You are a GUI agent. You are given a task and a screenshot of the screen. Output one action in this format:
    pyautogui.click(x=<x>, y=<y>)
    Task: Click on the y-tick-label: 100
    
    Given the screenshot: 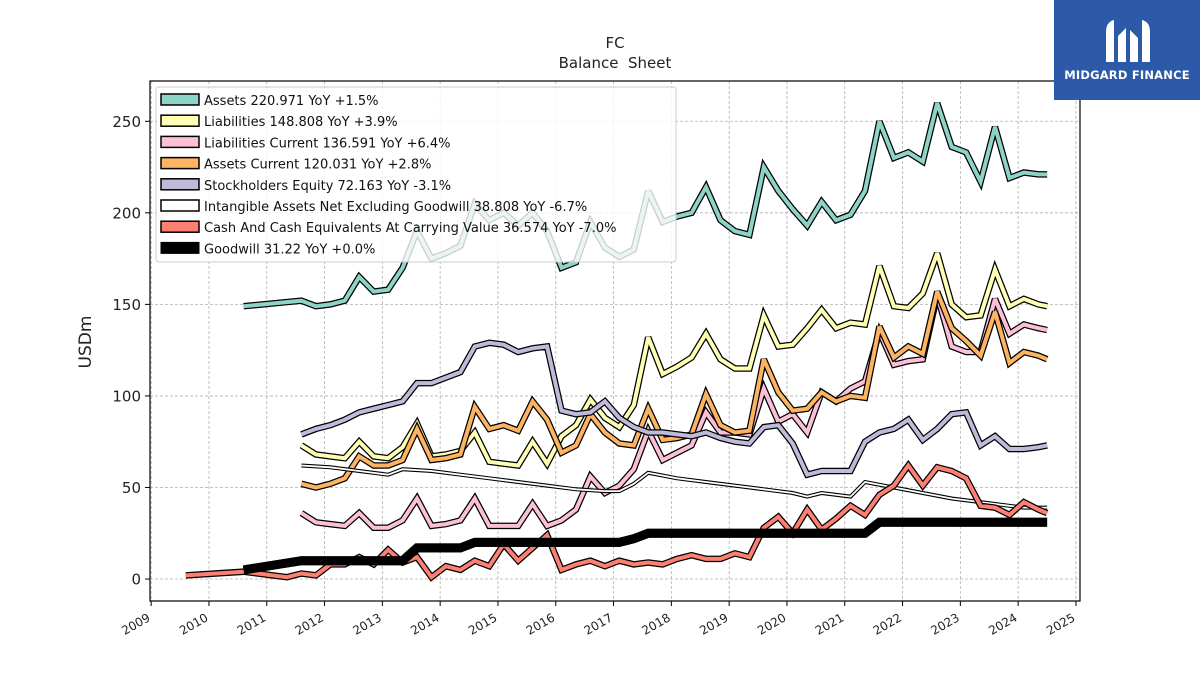 What is the action you would take?
    pyautogui.click(x=126, y=396)
    